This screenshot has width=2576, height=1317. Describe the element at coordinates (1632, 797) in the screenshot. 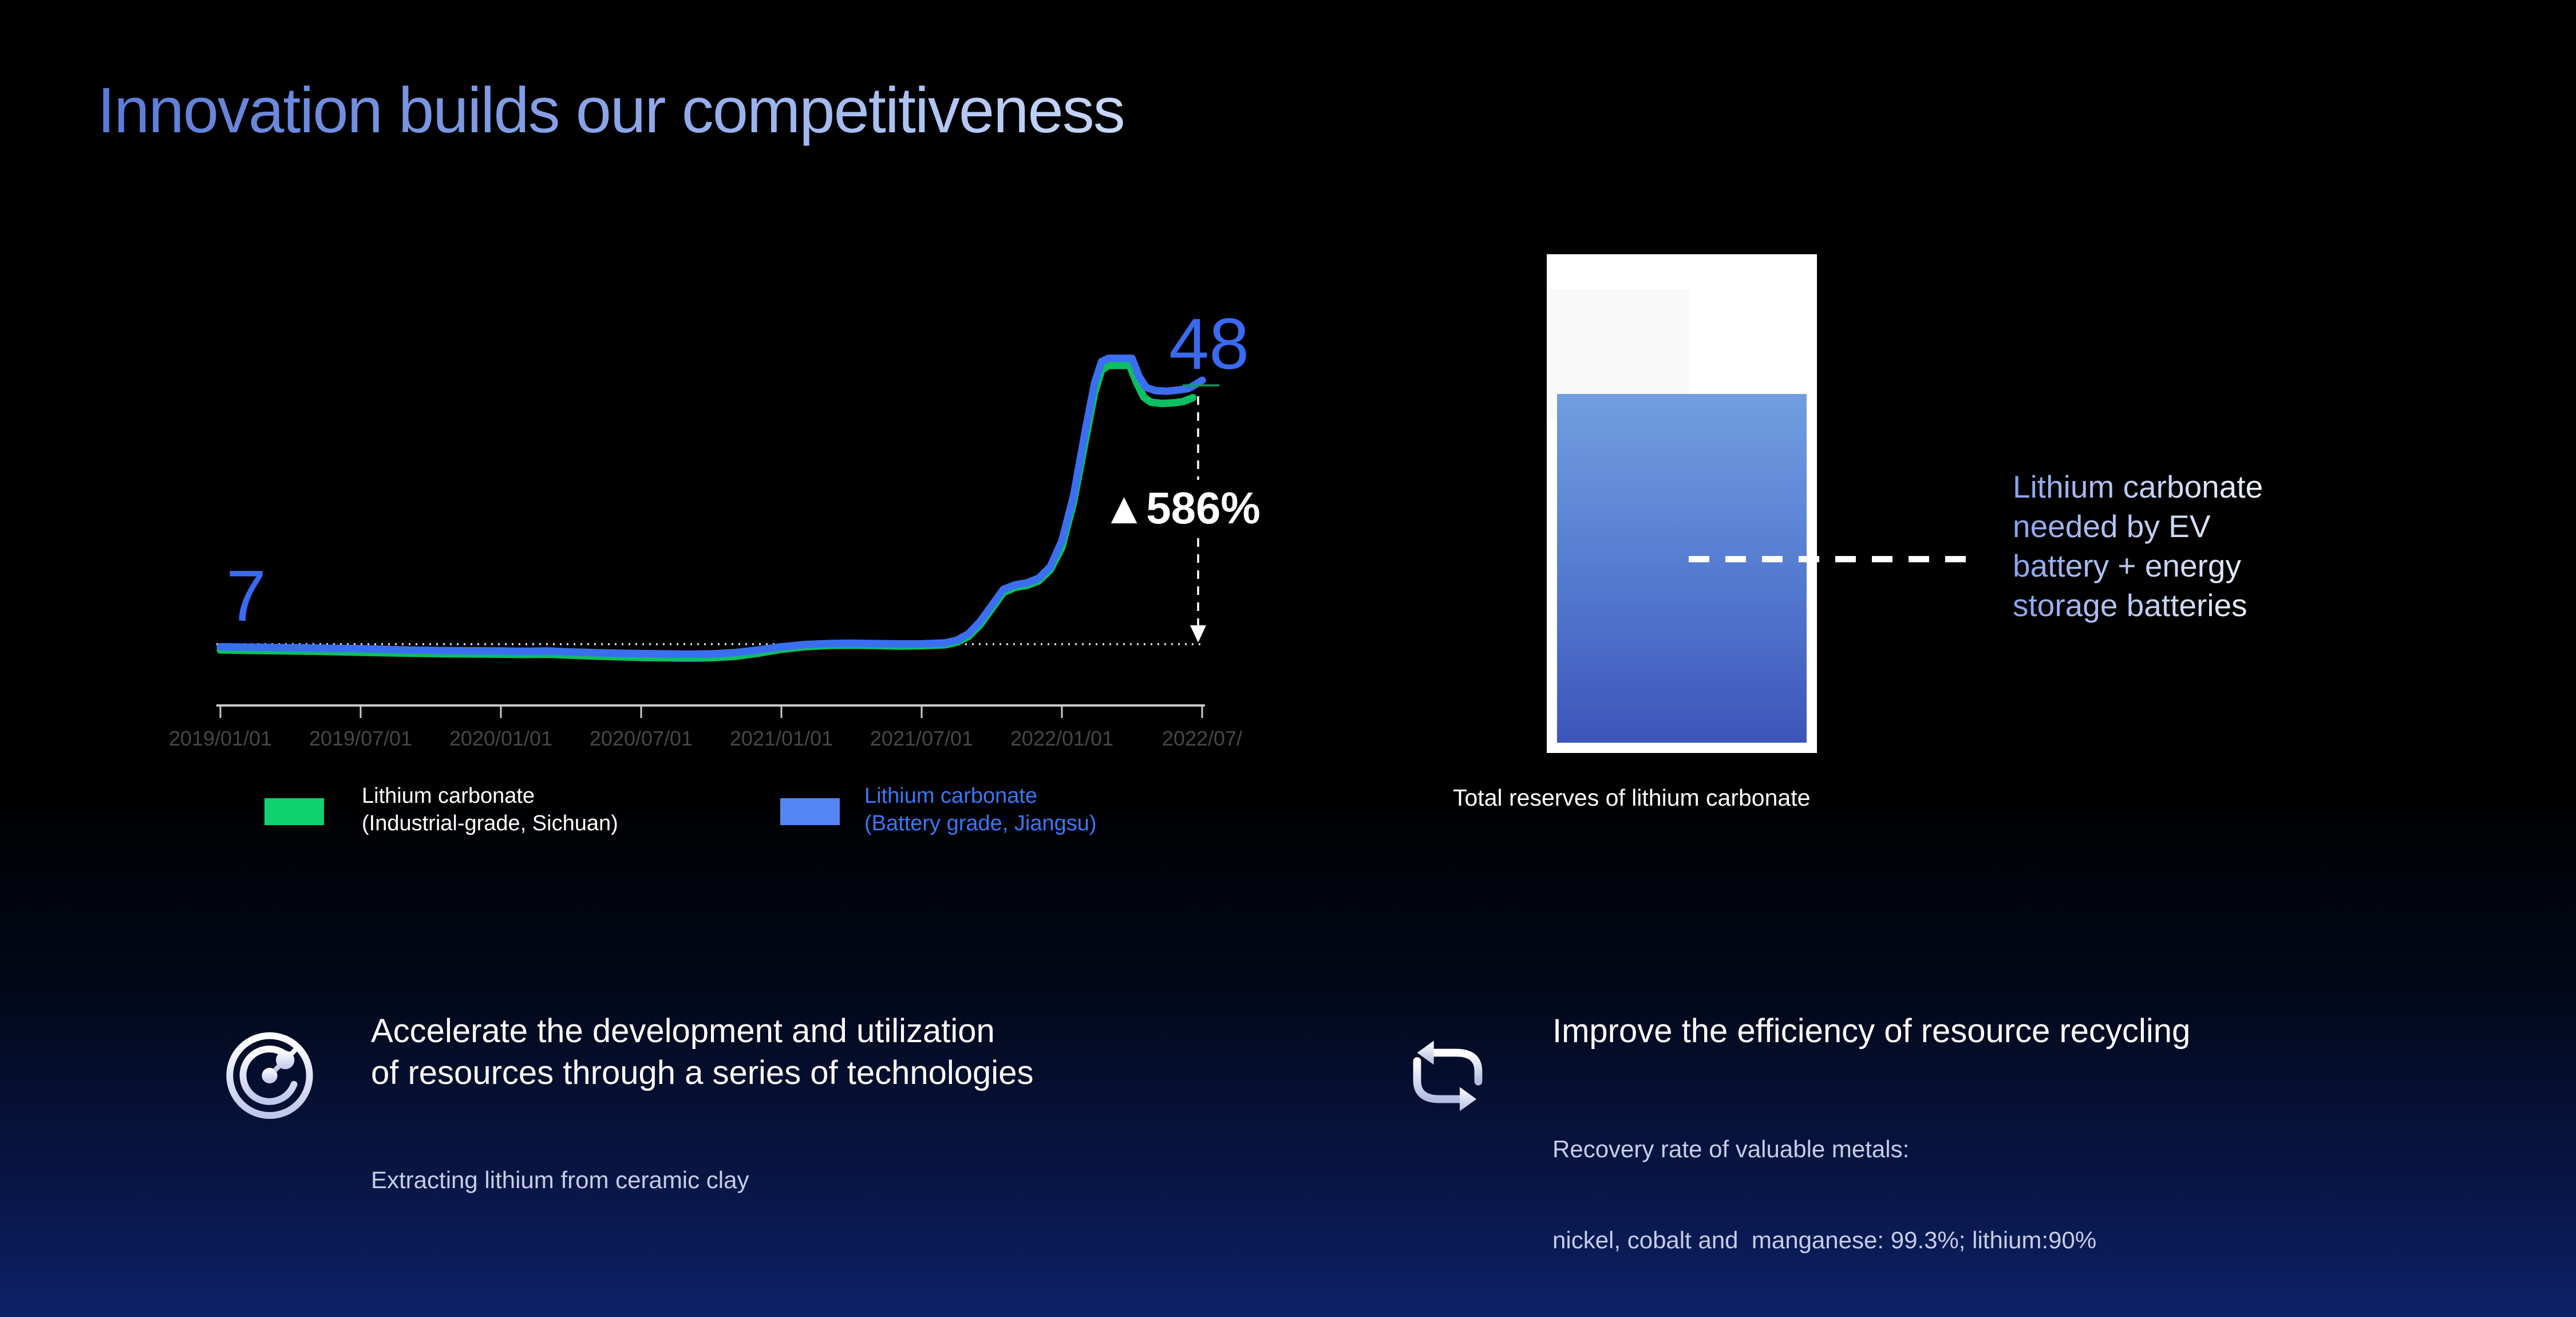

I see `reserve-caption: Total reserves of lithium carbonate` at that location.